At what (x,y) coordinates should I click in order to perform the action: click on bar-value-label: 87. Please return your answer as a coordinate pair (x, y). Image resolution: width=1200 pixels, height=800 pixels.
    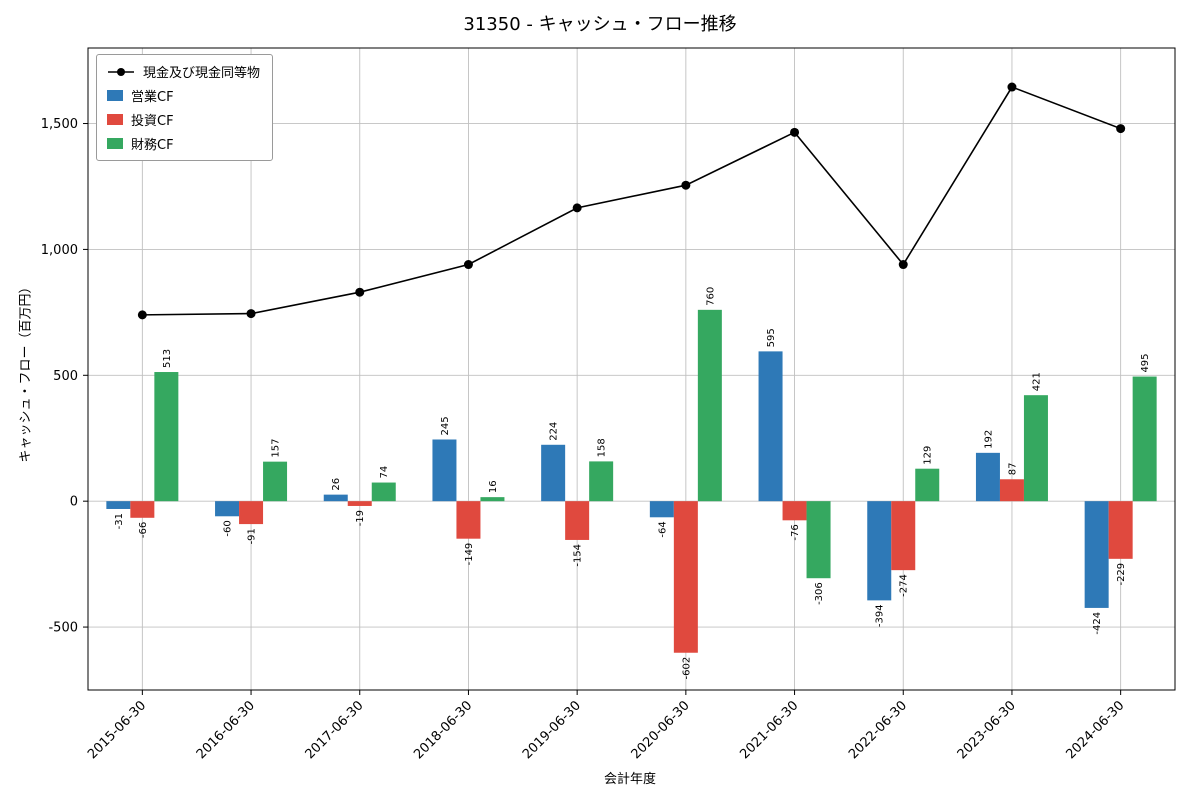
    Looking at the image, I should click on (1012, 469).